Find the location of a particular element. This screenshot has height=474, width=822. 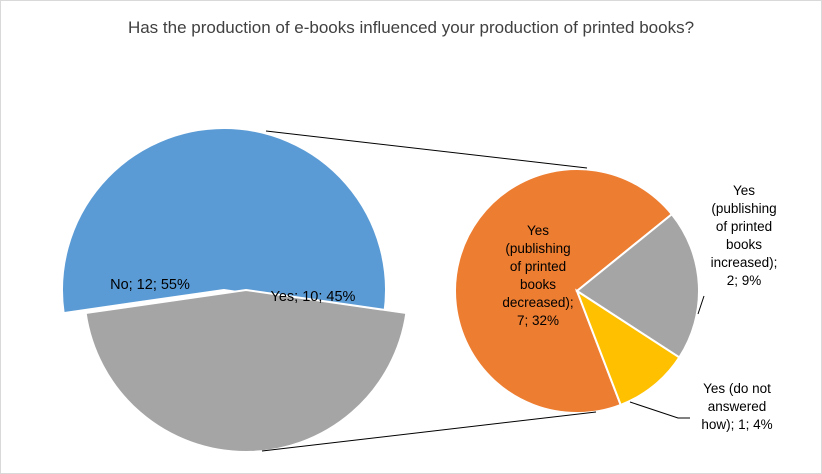

label-no: No; 12; 55% is located at coordinates (150, 285).